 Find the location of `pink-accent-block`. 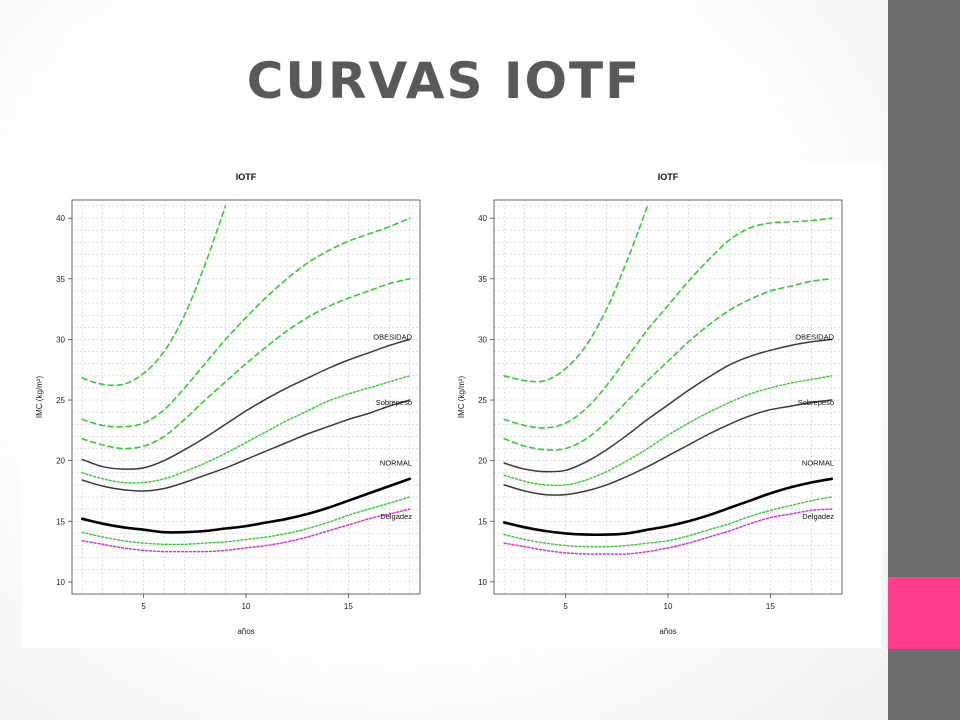

pink-accent-block is located at coordinates (924, 613).